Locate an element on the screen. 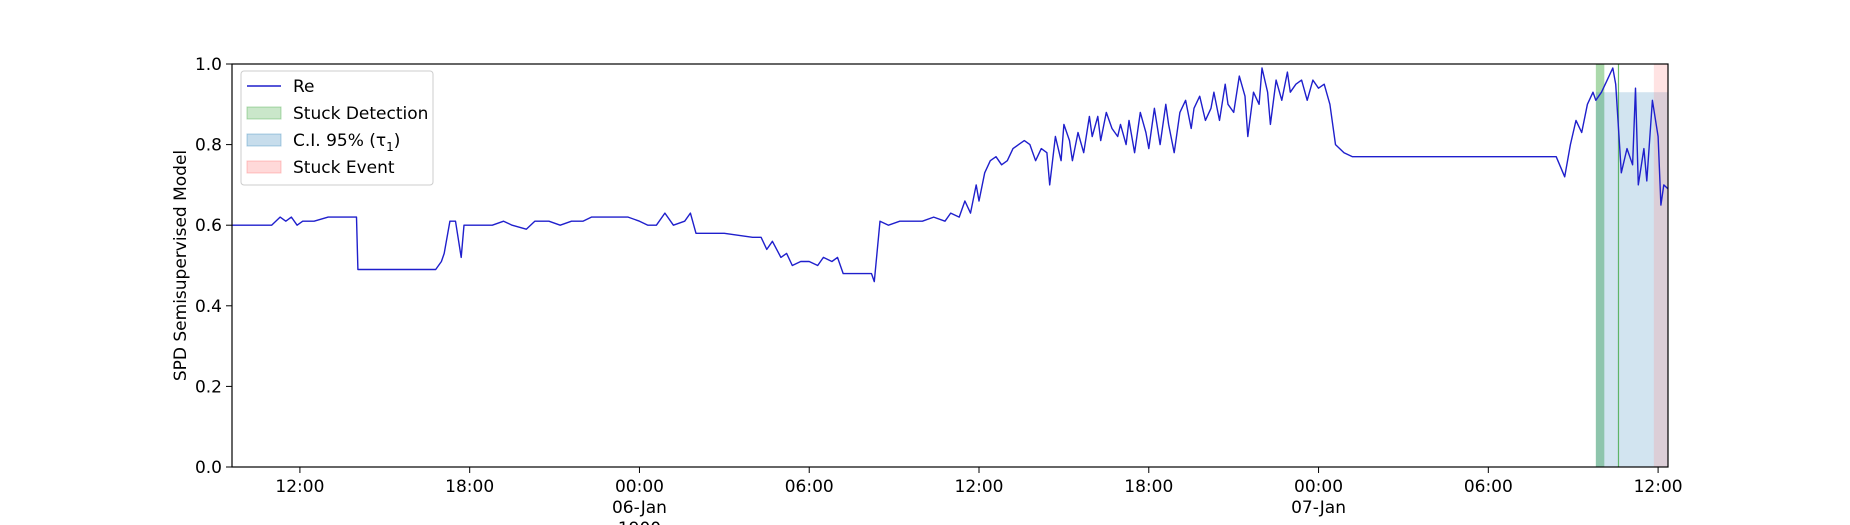 Image resolution: width=1850 pixels, height=525 pixels. legend-label: Stuck Event is located at coordinates (344, 168).